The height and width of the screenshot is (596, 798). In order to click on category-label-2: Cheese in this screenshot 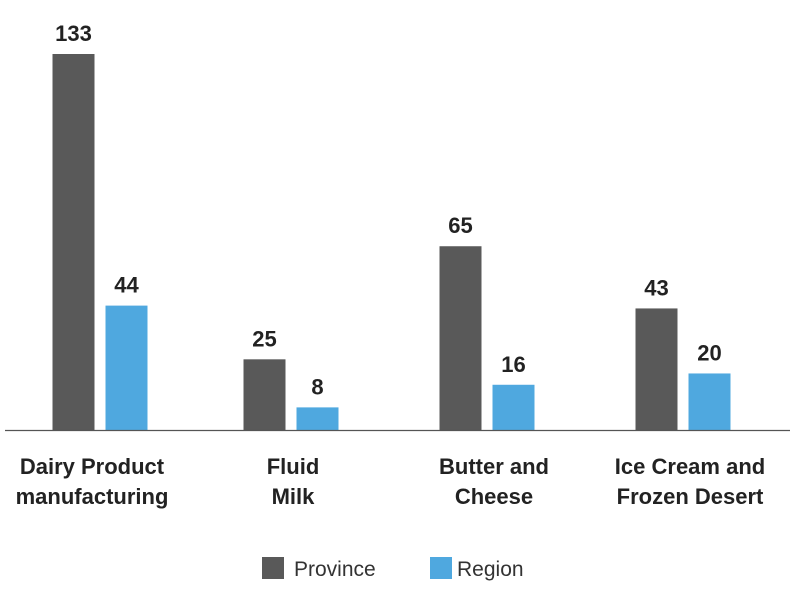, I will do `click(494, 496)`.